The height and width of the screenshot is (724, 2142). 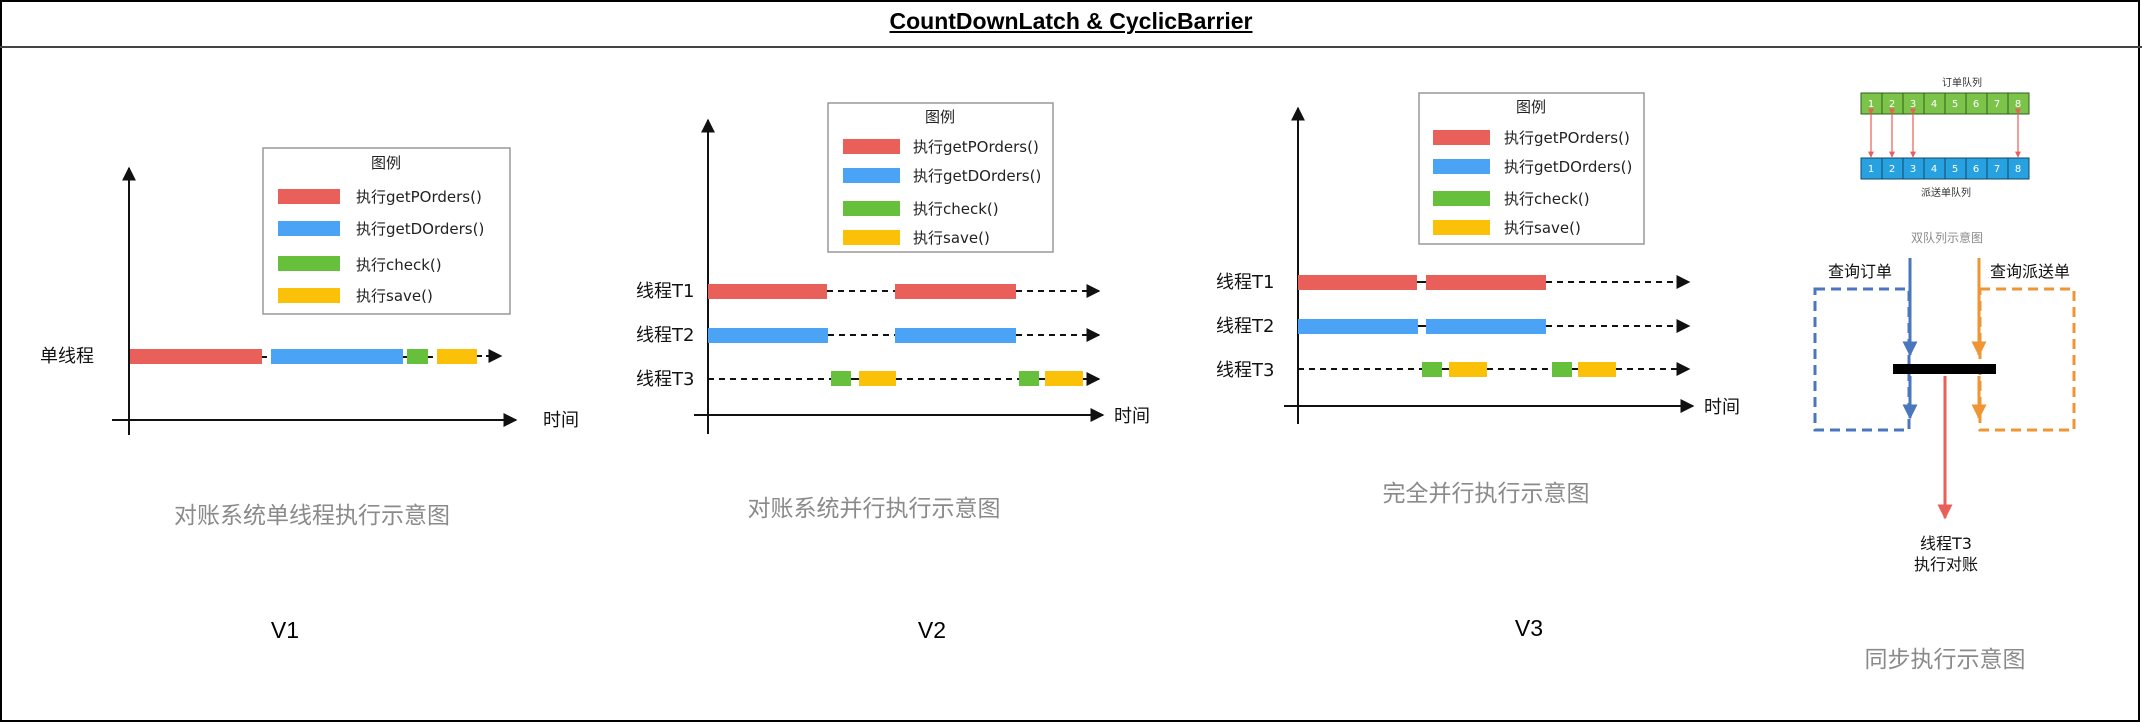 What do you see at coordinates (1955, 104) in the screenshot?
I see `order-queue-cell-label: 5` at bounding box center [1955, 104].